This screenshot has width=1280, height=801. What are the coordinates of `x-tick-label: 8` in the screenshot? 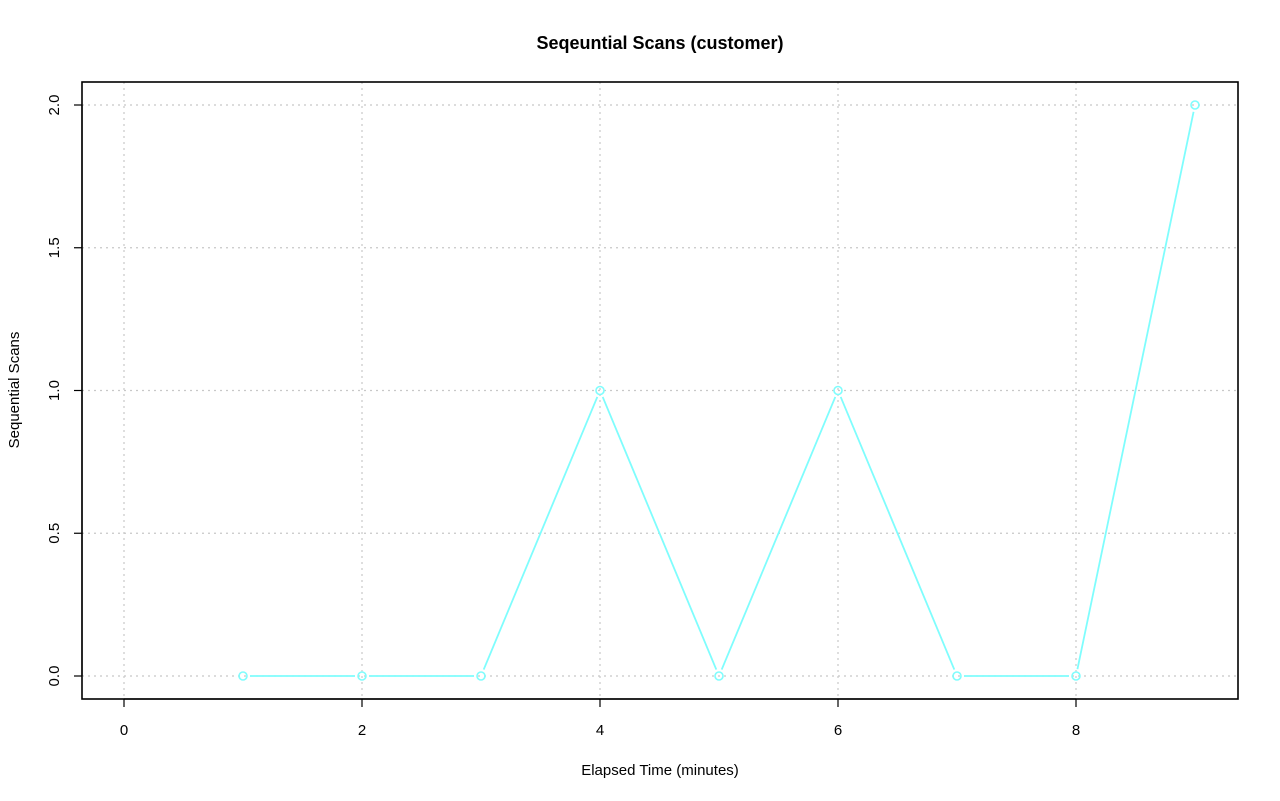 It's located at (1076, 730).